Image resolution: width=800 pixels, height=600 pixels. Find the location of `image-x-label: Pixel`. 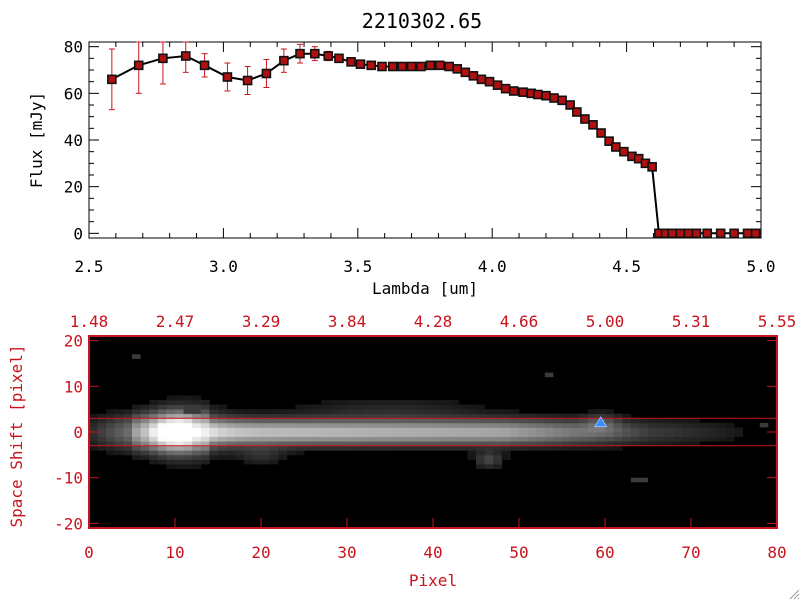

image-x-label: Pixel is located at coordinates (433, 580).